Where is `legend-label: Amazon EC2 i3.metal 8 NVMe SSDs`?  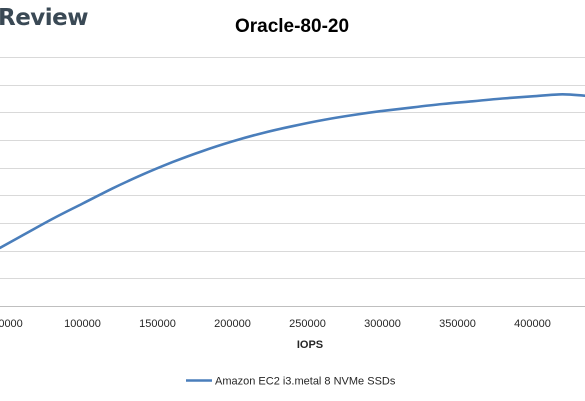 legend-label: Amazon EC2 i3.metal 8 NVMe SSDs is located at coordinates (305, 382).